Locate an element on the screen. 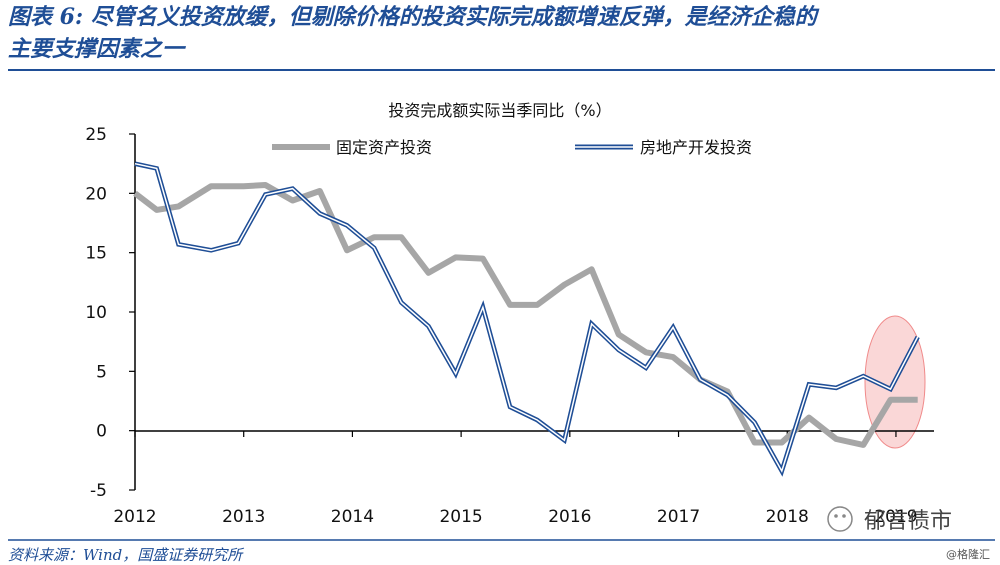  y-tick-label: 5 is located at coordinates (101, 372).